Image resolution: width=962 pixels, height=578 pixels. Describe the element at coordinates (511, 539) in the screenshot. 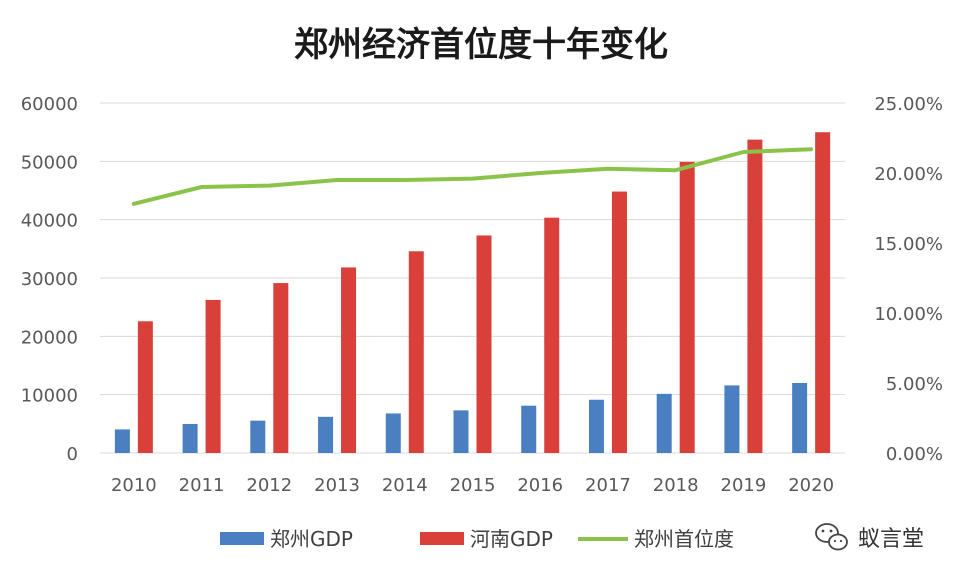

I see `legend-label-henan-gdp: 河南GDP` at that location.